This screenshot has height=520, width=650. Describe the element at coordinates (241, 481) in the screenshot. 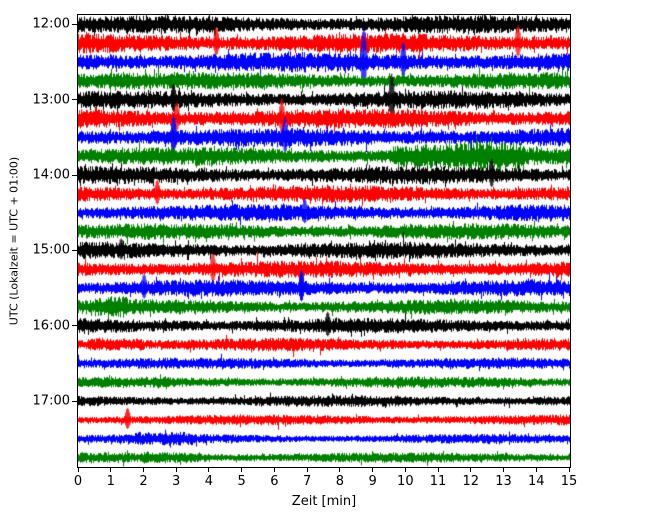

I see `x-tick-label: 5` at that location.